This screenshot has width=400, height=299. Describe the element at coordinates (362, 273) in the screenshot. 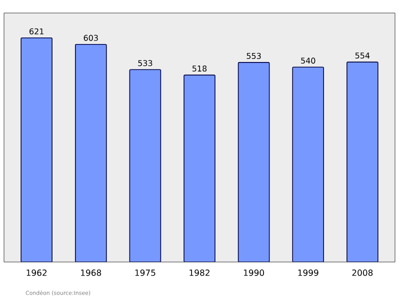

I see `x-tick-label: 2008` at that location.